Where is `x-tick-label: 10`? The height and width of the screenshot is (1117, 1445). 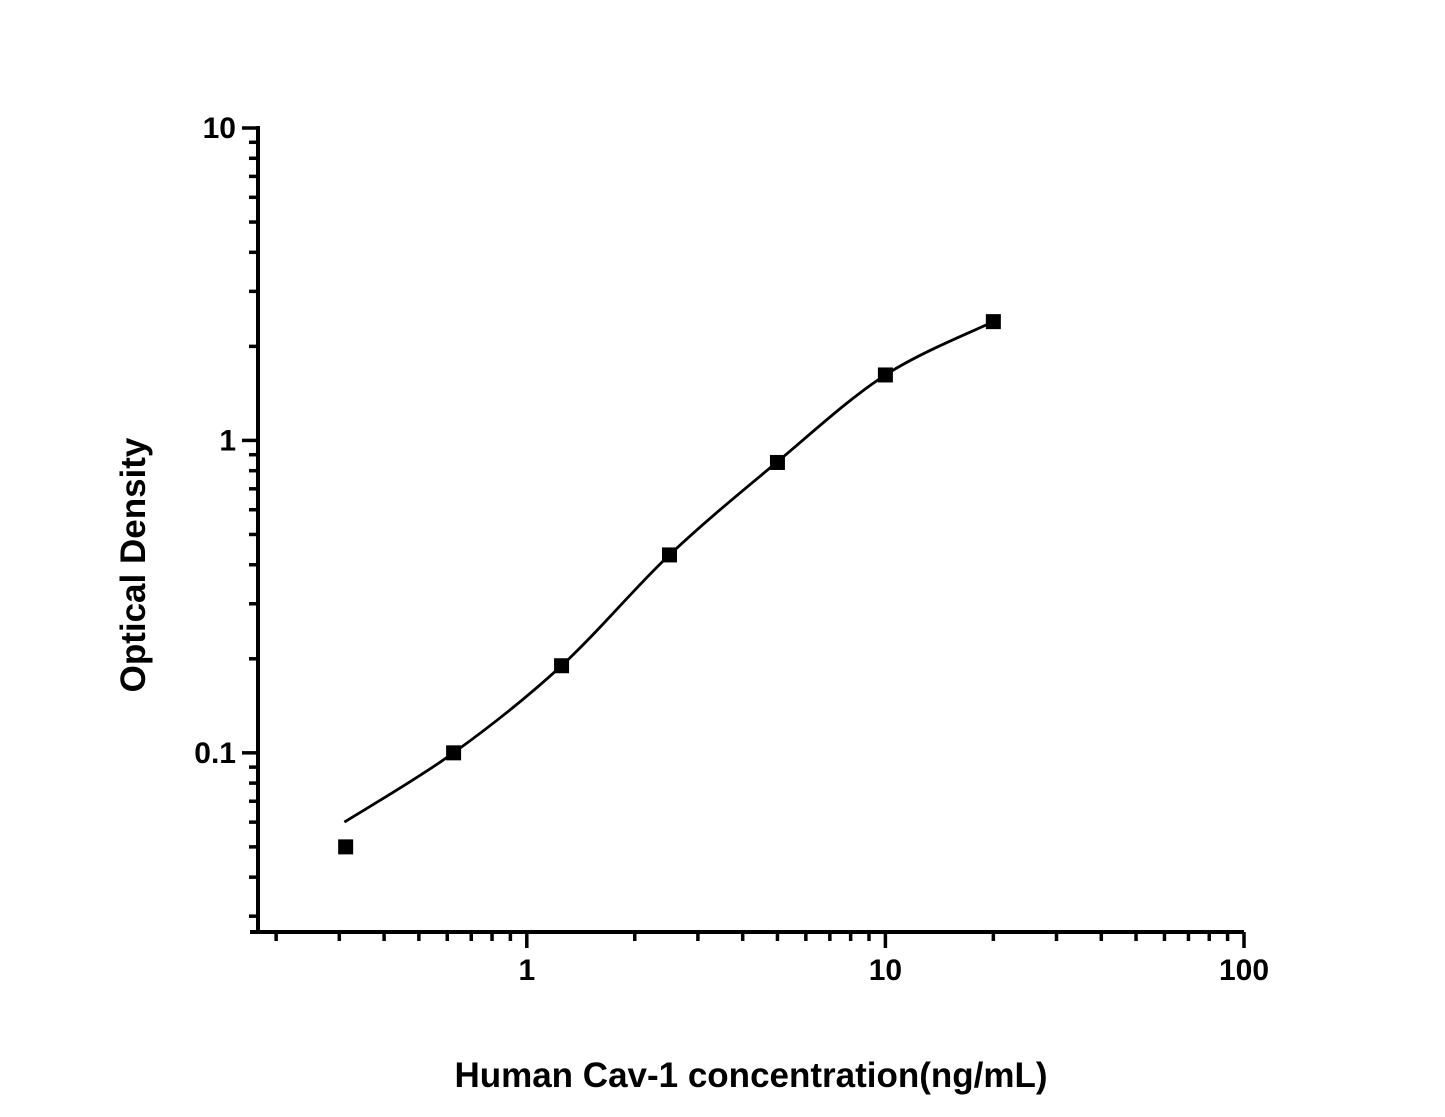
x-tick-label: 10 is located at coordinates (885, 970).